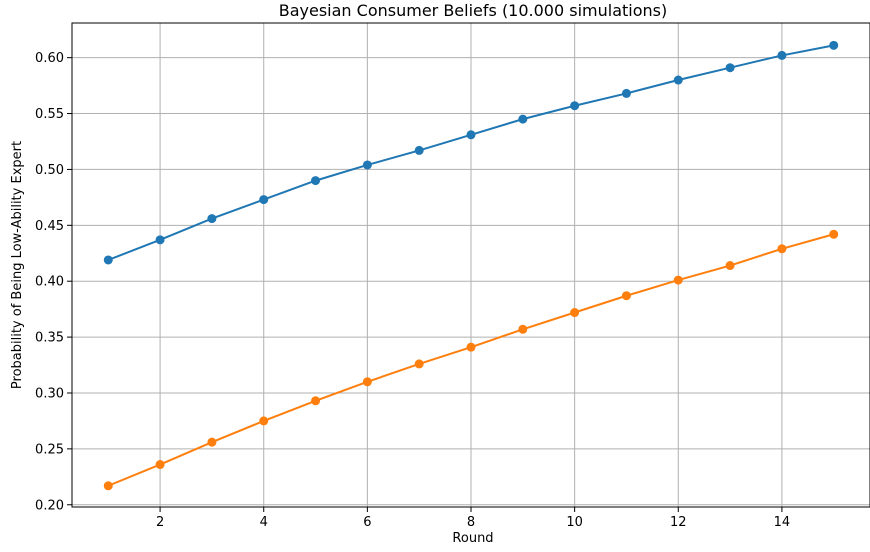 This screenshot has width=870, height=552. What do you see at coordinates (49, 505) in the screenshot?
I see `y-tick-label: 0.20` at bounding box center [49, 505].